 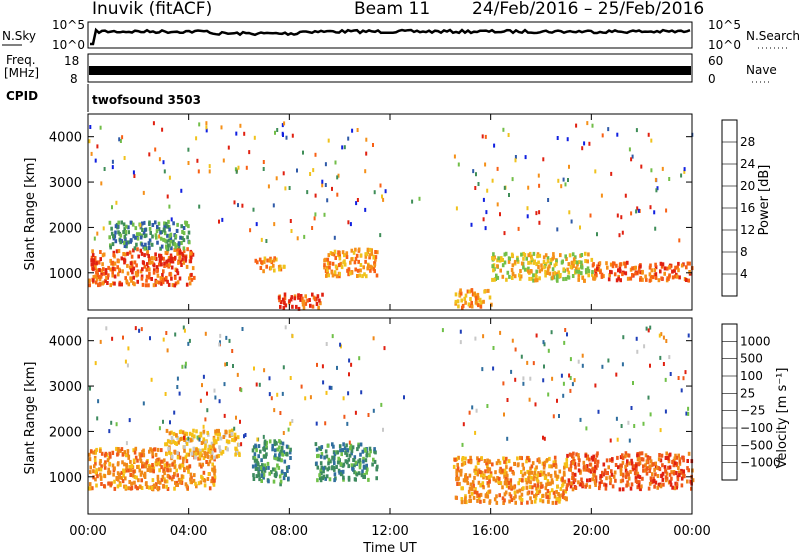 What do you see at coordinates (724, 45) in the screenshot?
I see `nsearch-tick-bottom: 10^0` at bounding box center [724, 45].